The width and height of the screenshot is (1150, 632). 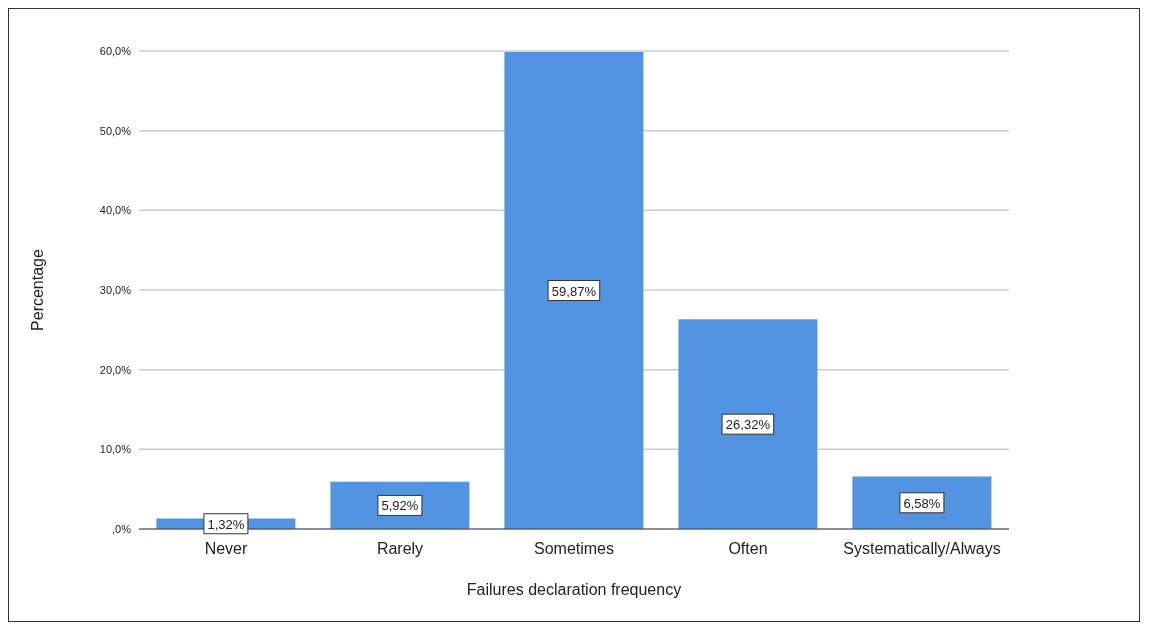 I want to click on y-tick-label: 40,0%, so click(x=115, y=210).